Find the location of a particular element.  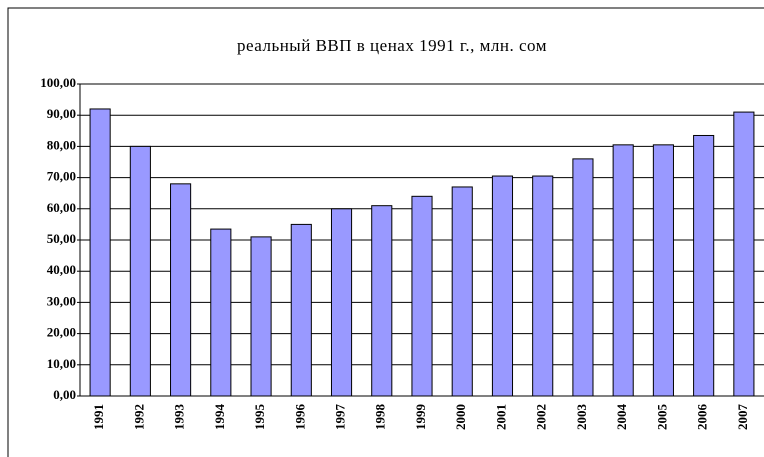

x-tick-label: 2004 is located at coordinates (621, 417).